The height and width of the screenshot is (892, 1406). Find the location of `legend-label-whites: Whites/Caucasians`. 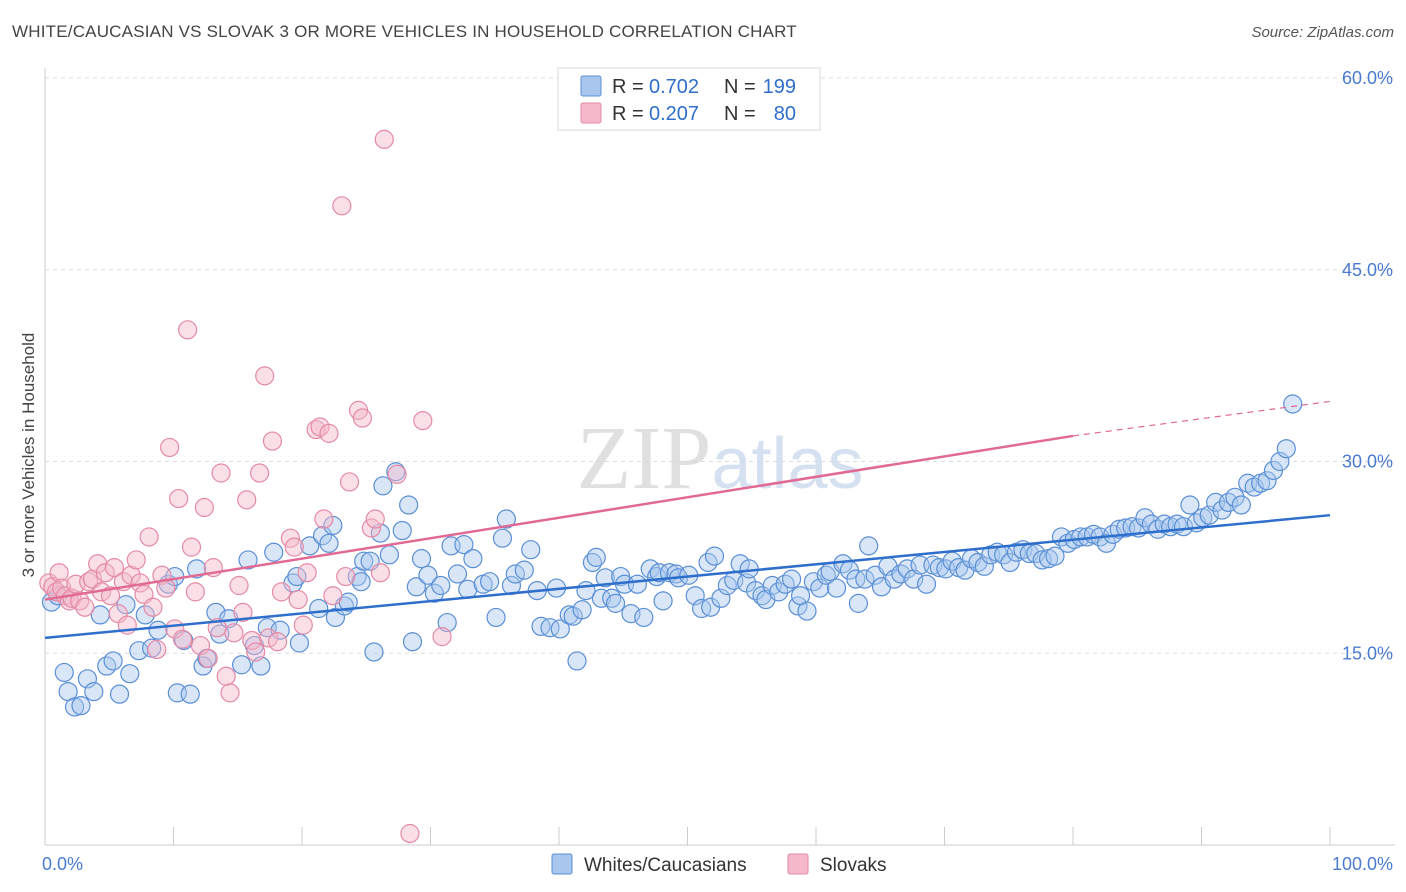

legend-label-whites: Whites/Caucasians is located at coordinates (665, 865).